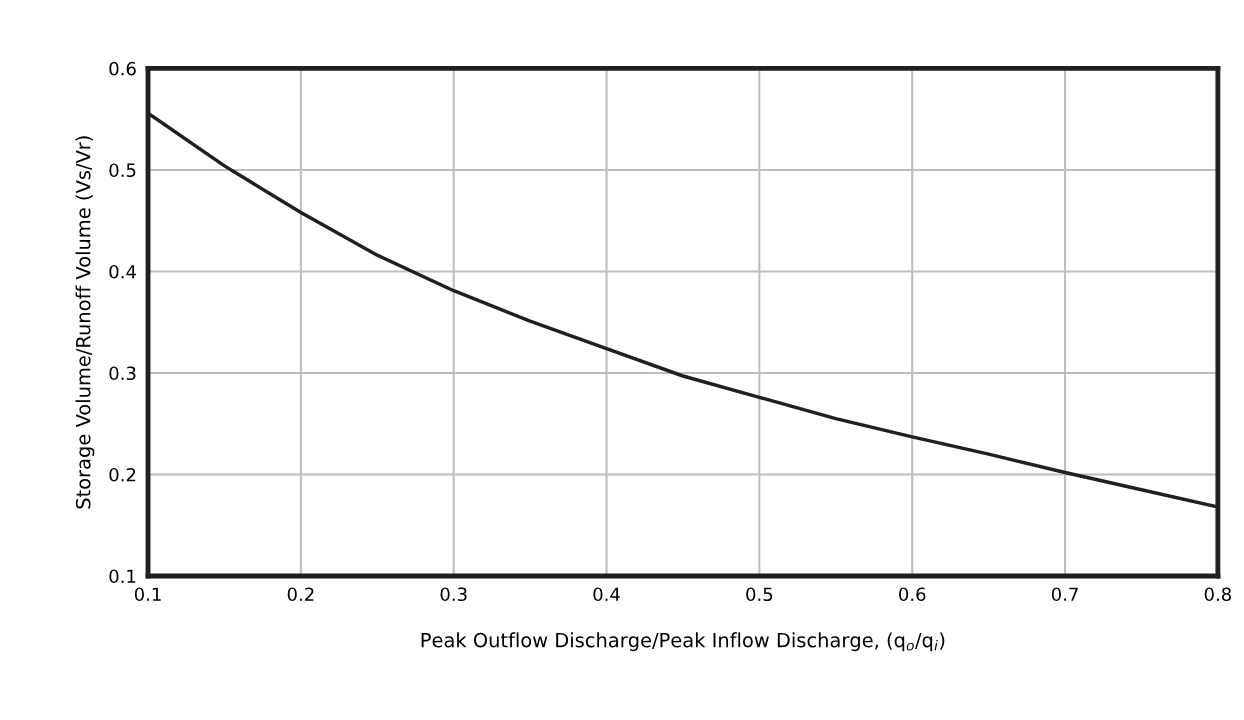 The height and width of the screenshot is (720, 1244). I want to click on x-tick-label: 0.5, so click(759, 594).